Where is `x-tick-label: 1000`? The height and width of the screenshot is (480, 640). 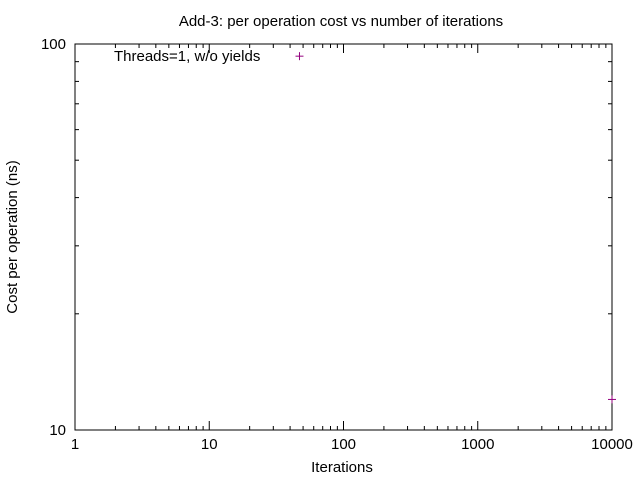
x-tick-label: 1000 is located at coordinates (477, 444).